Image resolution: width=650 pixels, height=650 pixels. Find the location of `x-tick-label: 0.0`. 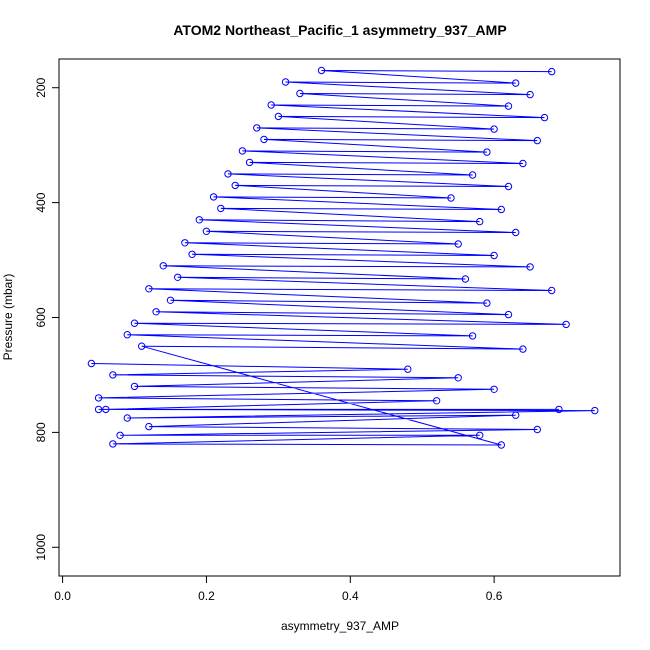

x-tick-label: 0.0 is located at coordinates (62, 596).